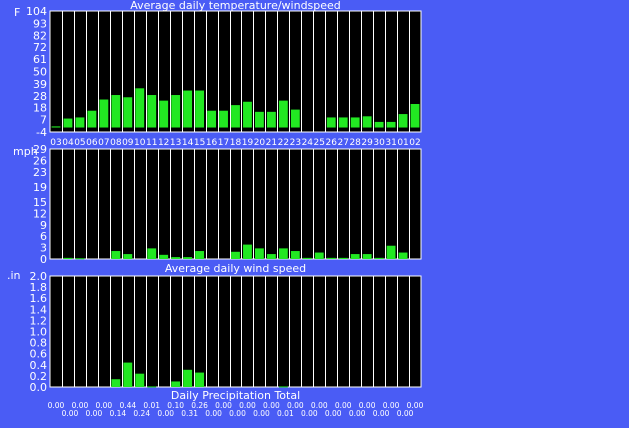  Describe the element at coordinates (235, 395) in the screenshot. I see `chart-title: Daily Precipitation Total` at that location.